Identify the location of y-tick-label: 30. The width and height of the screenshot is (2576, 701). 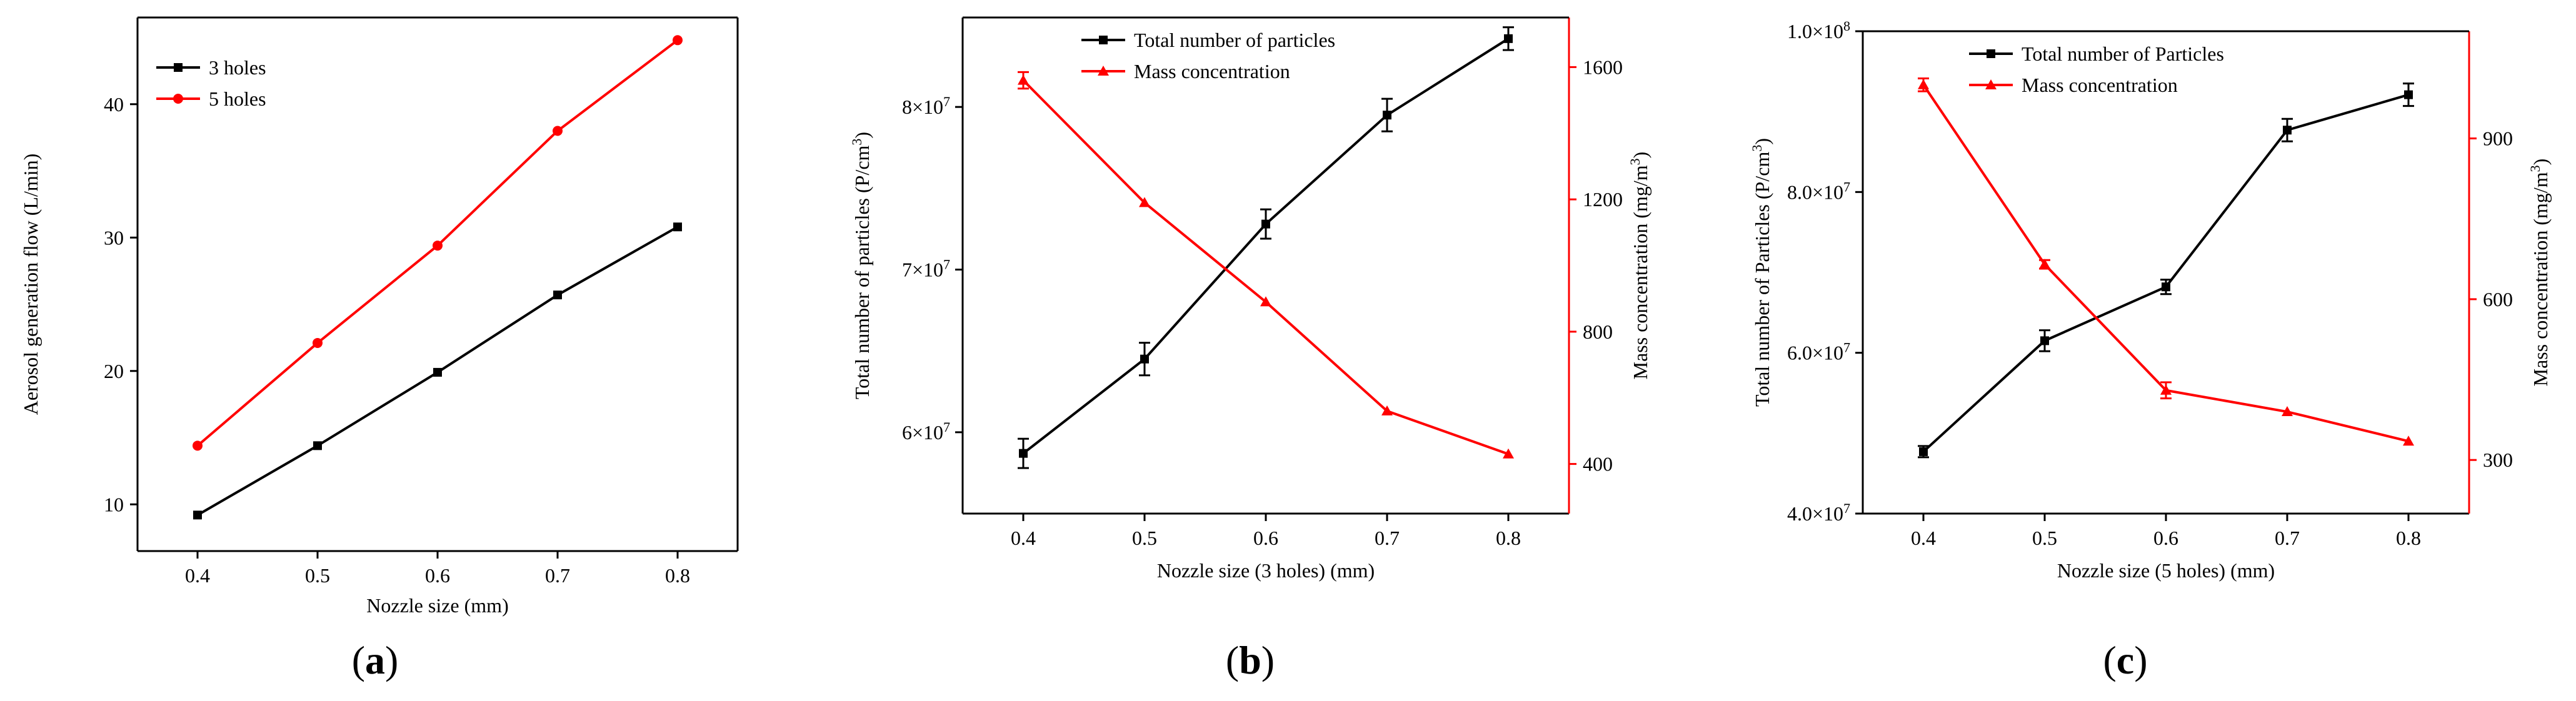
(114, 237).